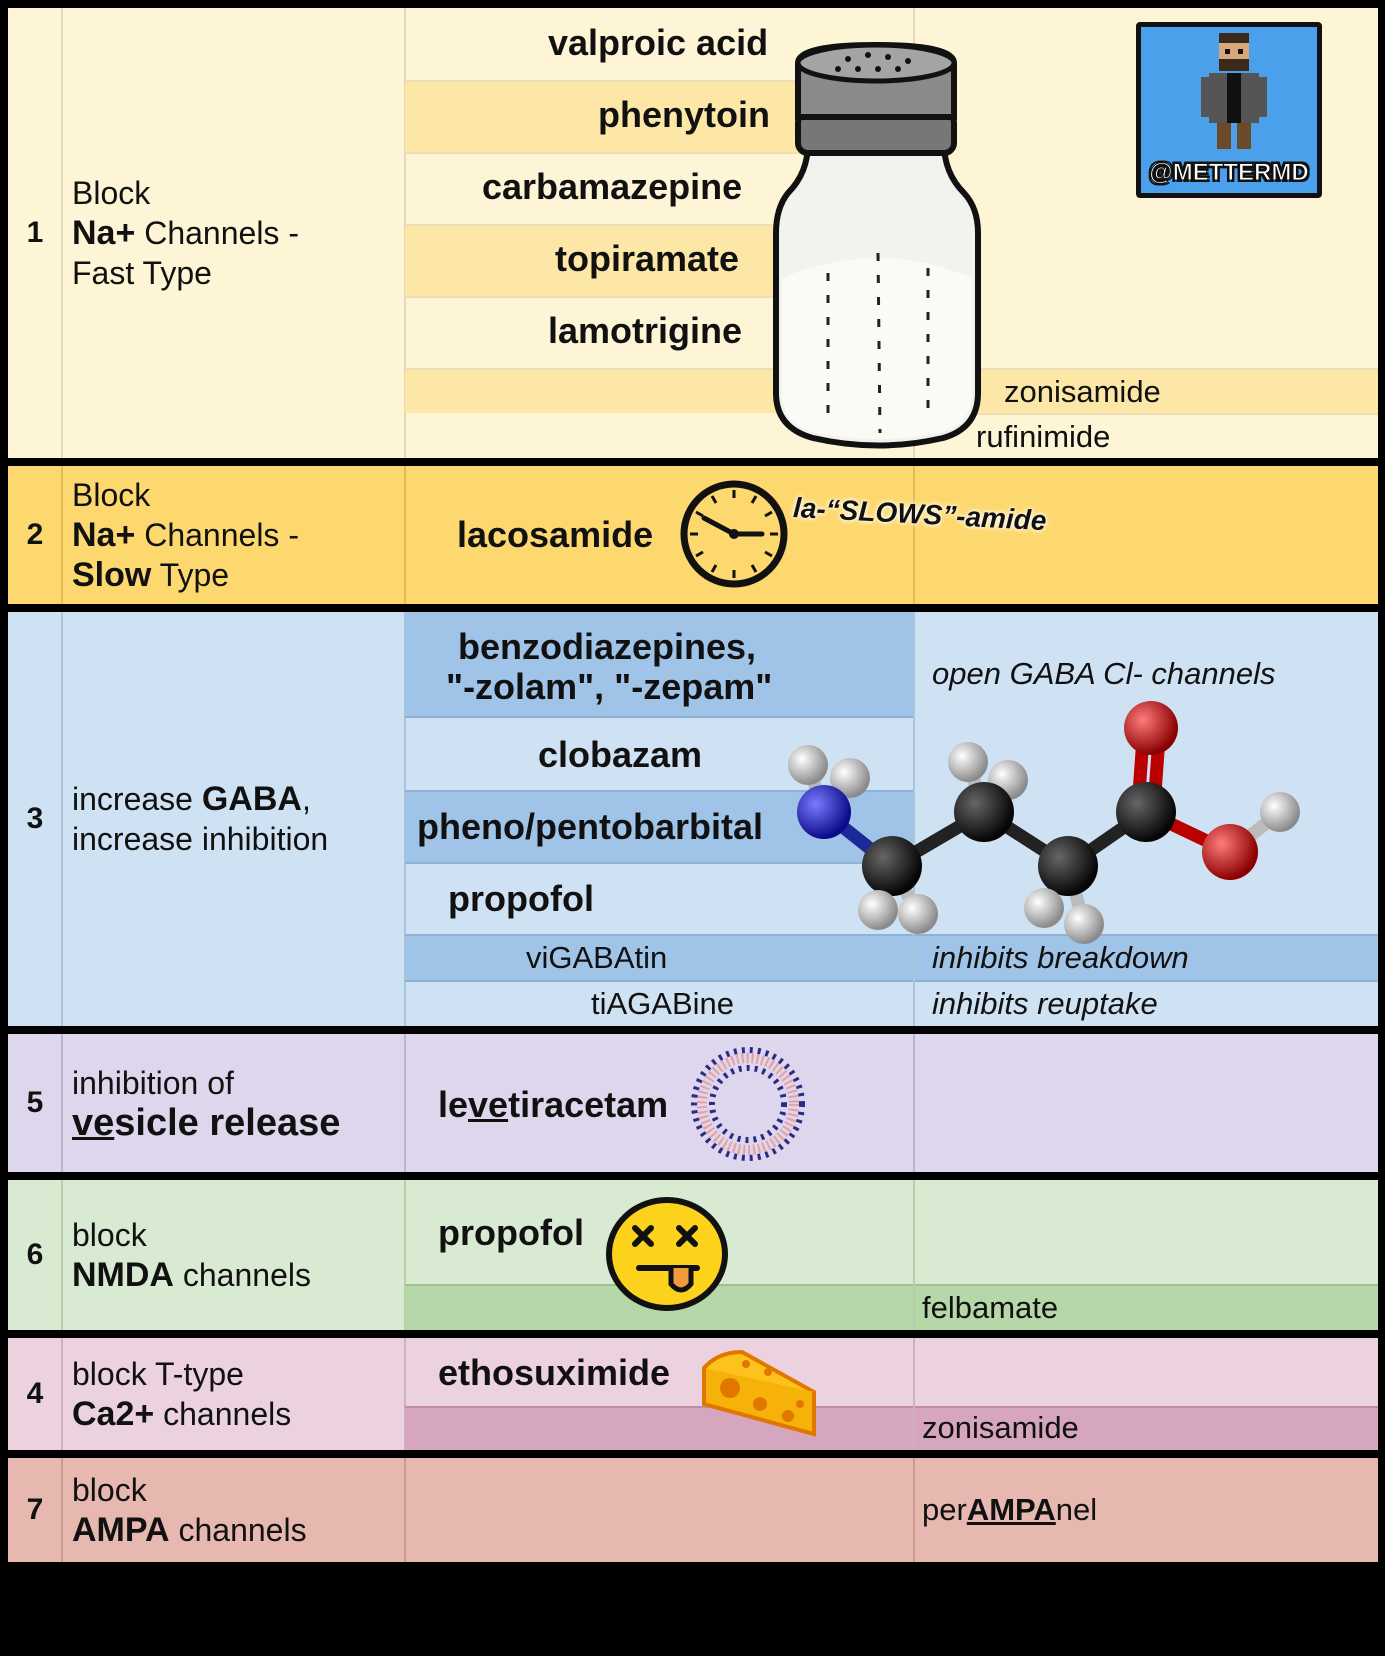  Describe the element at coordinates (667, 1254) in the screenshot. I see `dizzy-face-icon` at that location.